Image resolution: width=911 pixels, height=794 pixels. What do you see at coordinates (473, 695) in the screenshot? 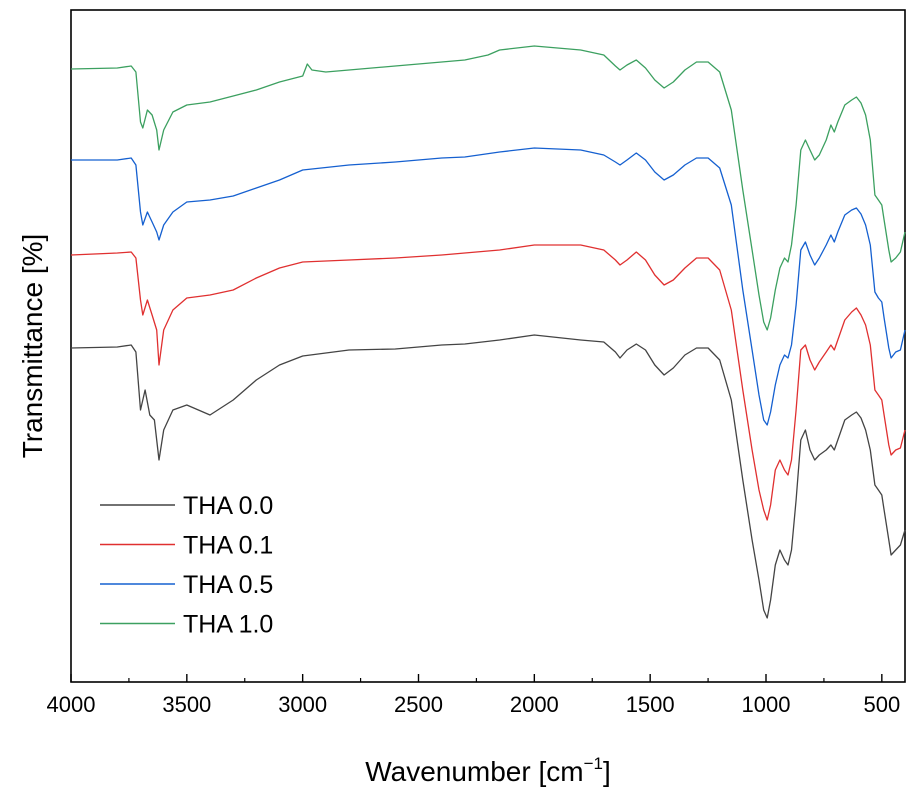
I see `x-axis: 4000 3500 3000 2500 2000 1500 1000 500` at bounding box center [473, 695].